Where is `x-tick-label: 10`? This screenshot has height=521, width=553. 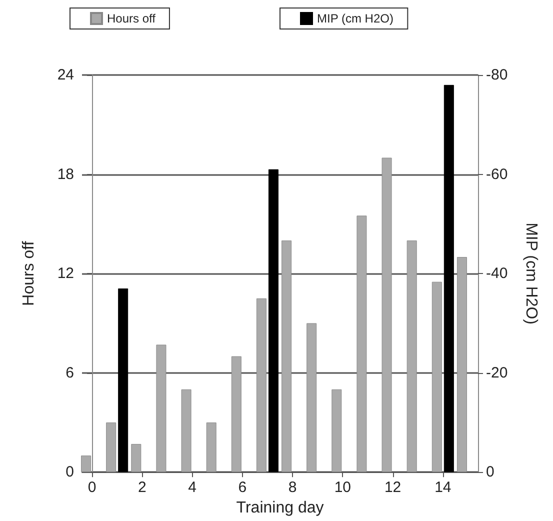
x-tick-label: 10 is located at coordinates (342, 487).